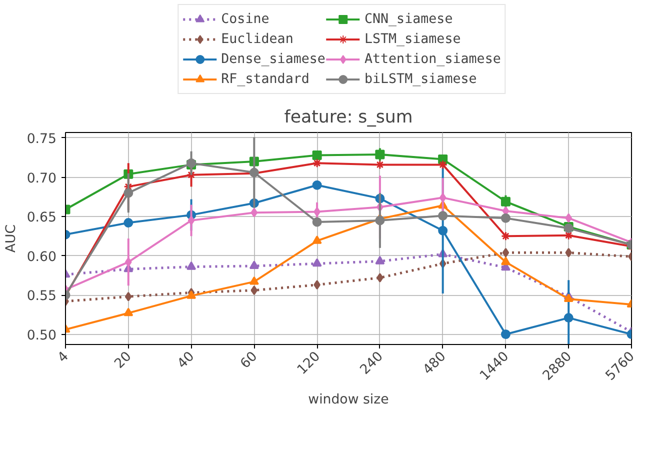 Image resolution: width=652 pixels, height=455 pixels. I want to click on x-tick-label: 40, so click(186, 360).